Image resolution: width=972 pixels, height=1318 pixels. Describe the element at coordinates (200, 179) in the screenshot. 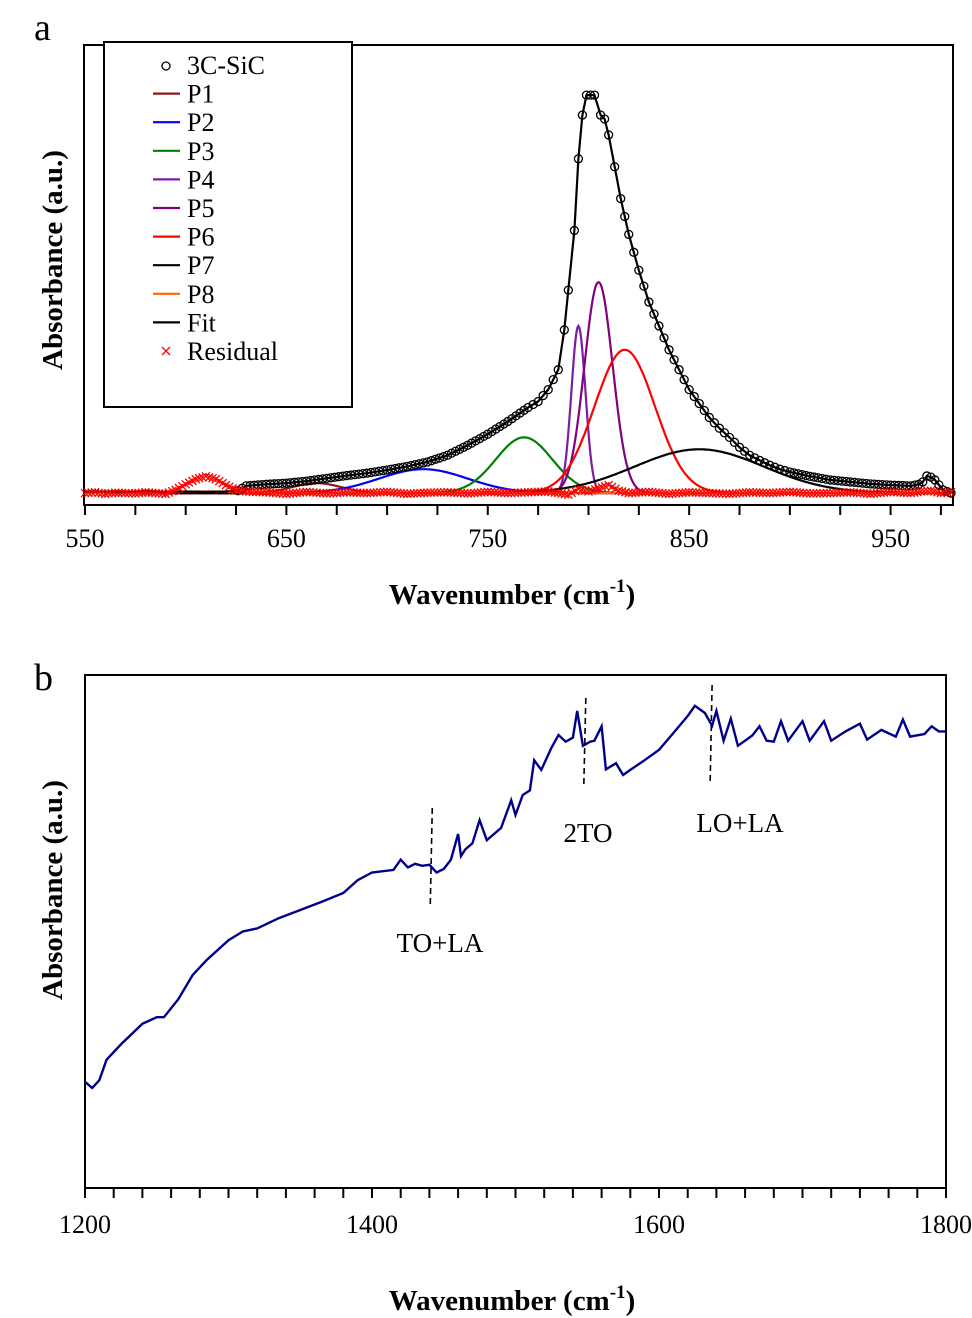

I see `legend-label: P4` at that location.